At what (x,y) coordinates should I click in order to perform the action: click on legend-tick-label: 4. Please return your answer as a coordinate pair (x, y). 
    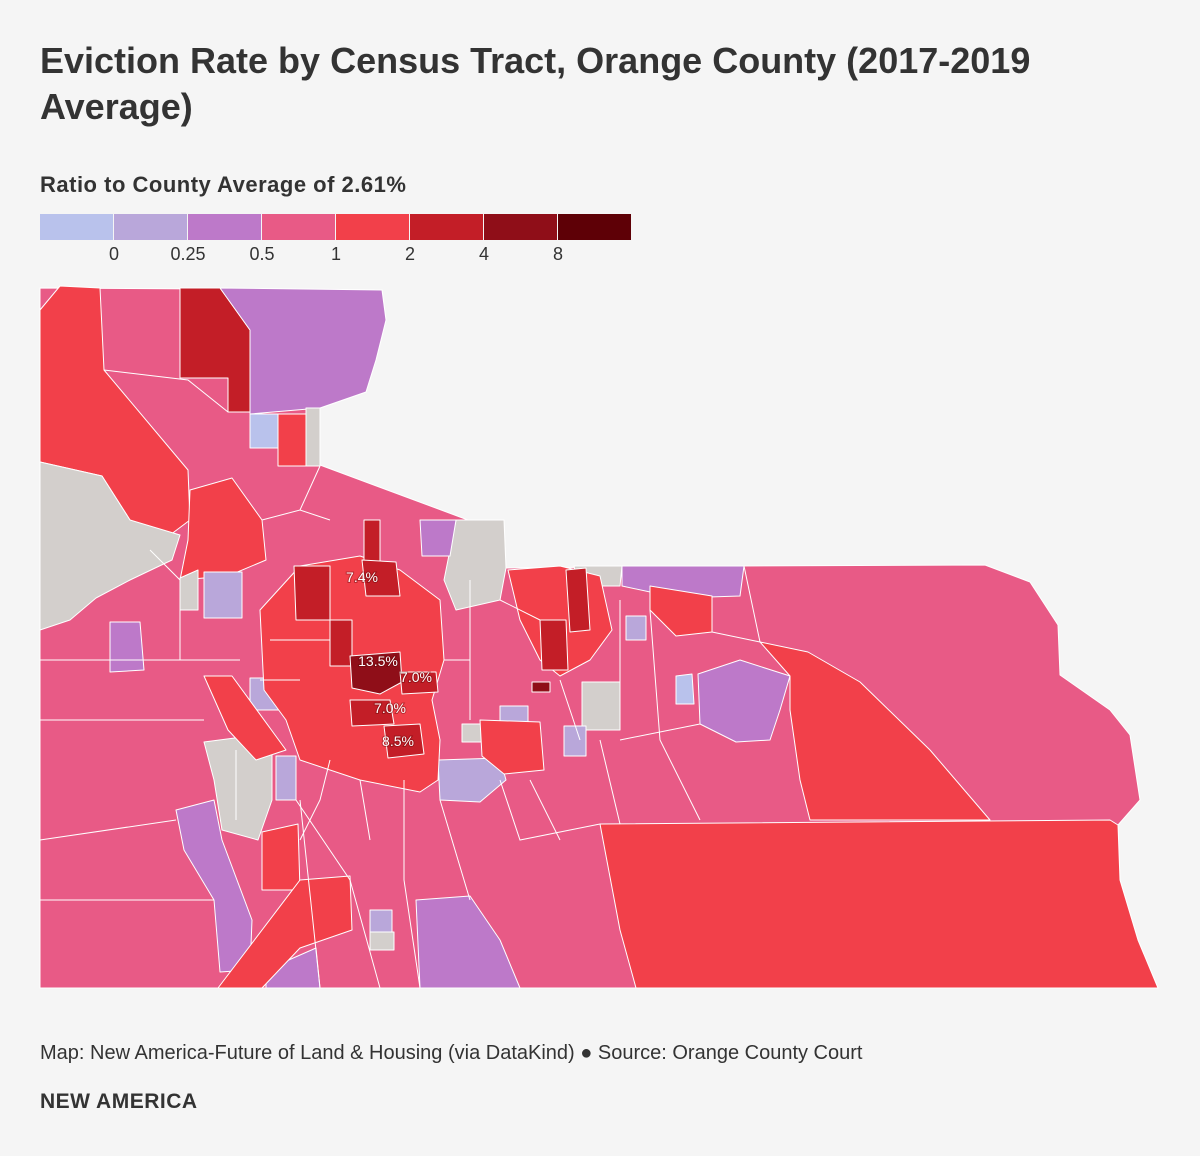
    Looking at the image, I should click on (484, 254).